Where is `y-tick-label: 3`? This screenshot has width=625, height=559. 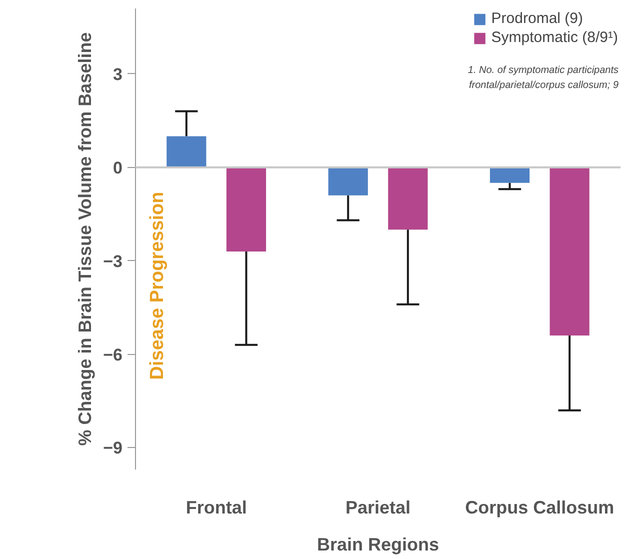
y-tick-label: 3 is located at coordinates (118, 74).